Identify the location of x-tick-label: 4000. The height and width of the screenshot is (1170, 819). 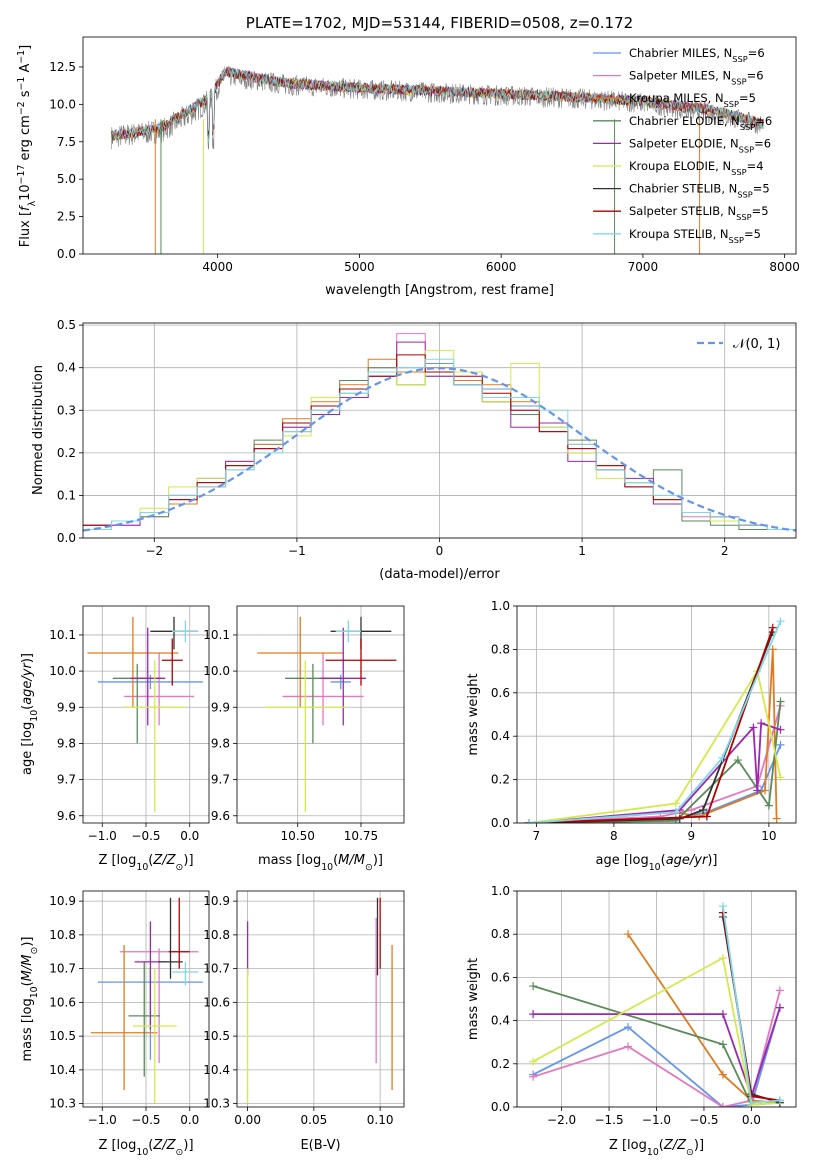
(217, 267).